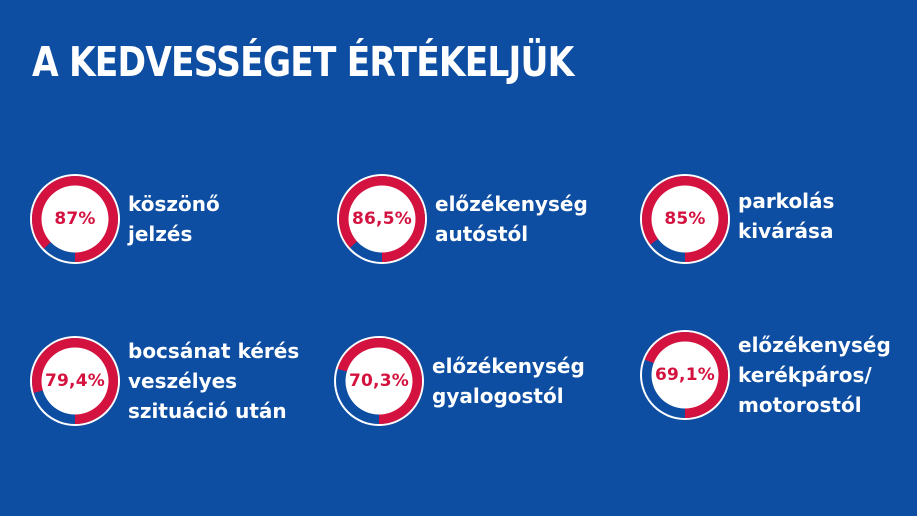 The width and height of the screenshot is (917, 516). Describe the element at coordinates (482, 234) in the screenshot. I see `stat-label-line: autóstól` at that location.